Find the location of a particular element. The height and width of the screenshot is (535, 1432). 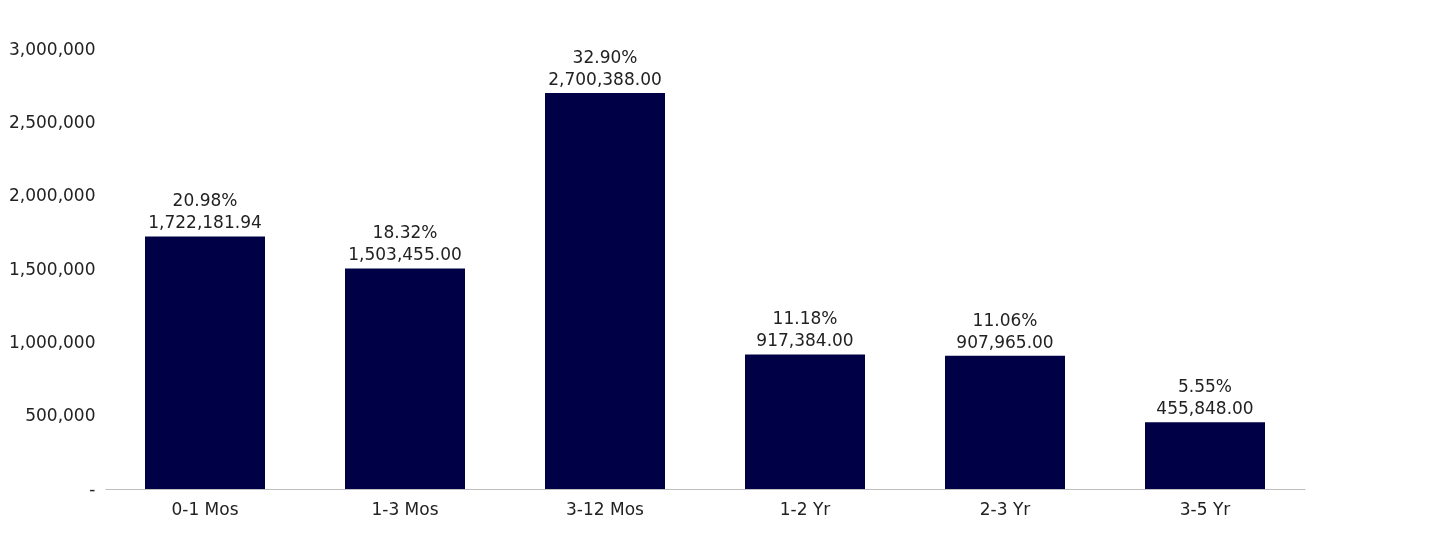

x-tick-label: 1-3 Mos is located at coordinates (405, 508).